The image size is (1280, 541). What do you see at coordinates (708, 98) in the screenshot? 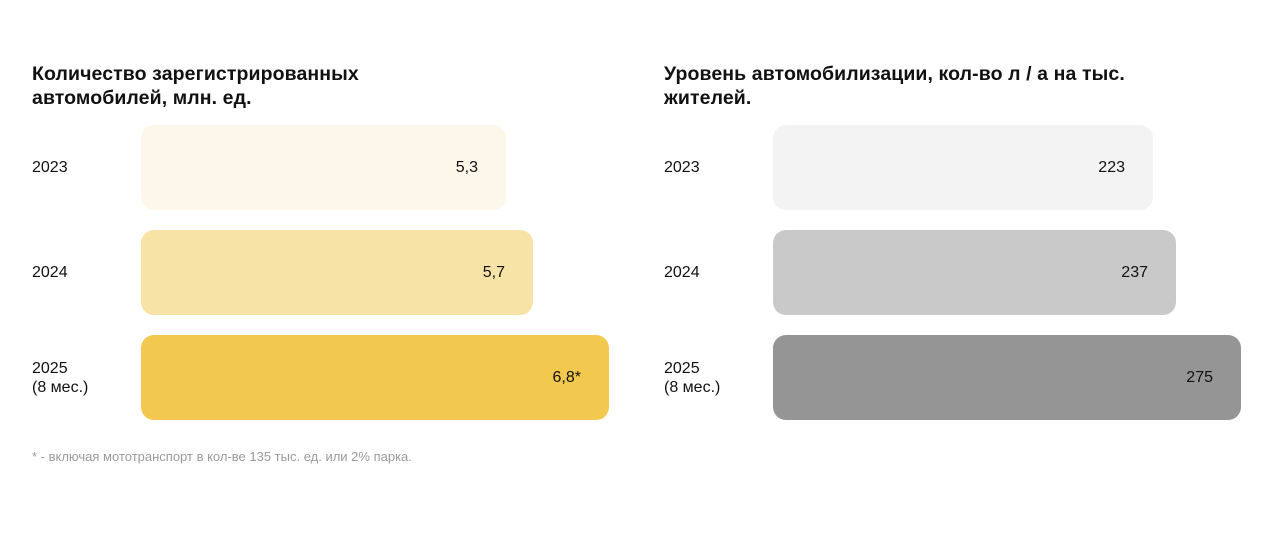
I see `chart-title-line: жителей.` at bounding box center [708, 98].